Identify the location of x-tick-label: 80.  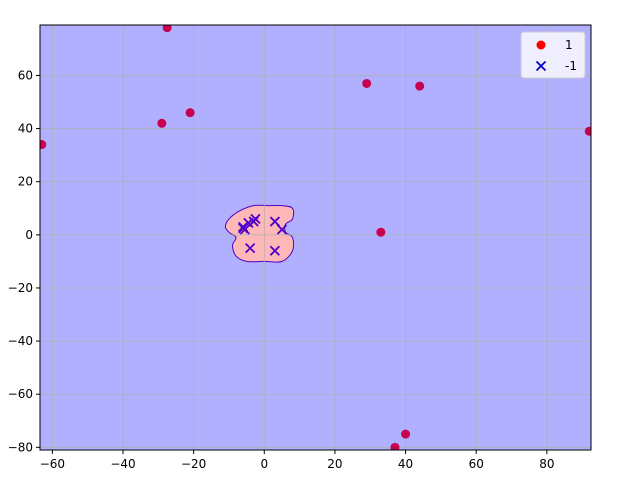
(546, 464).